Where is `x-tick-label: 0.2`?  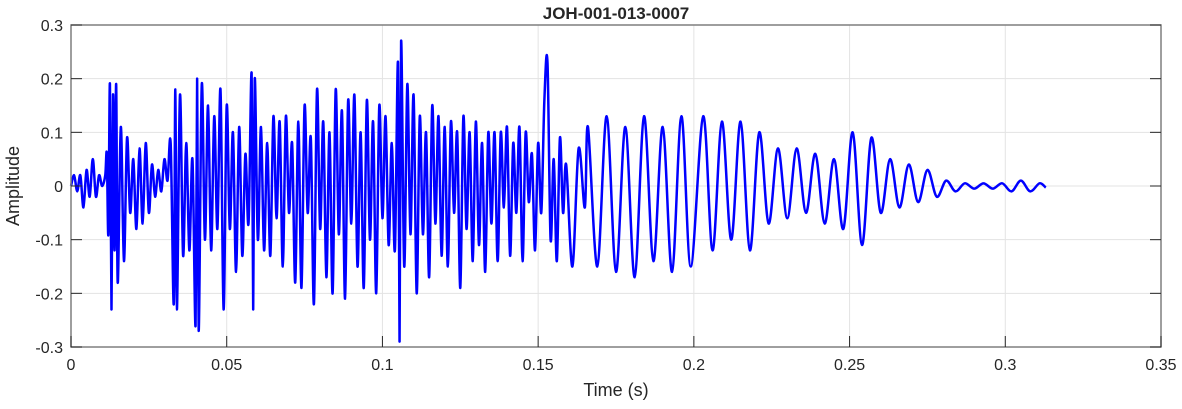
x-tick-label: 0.2 is located at coordinates (694, 365).